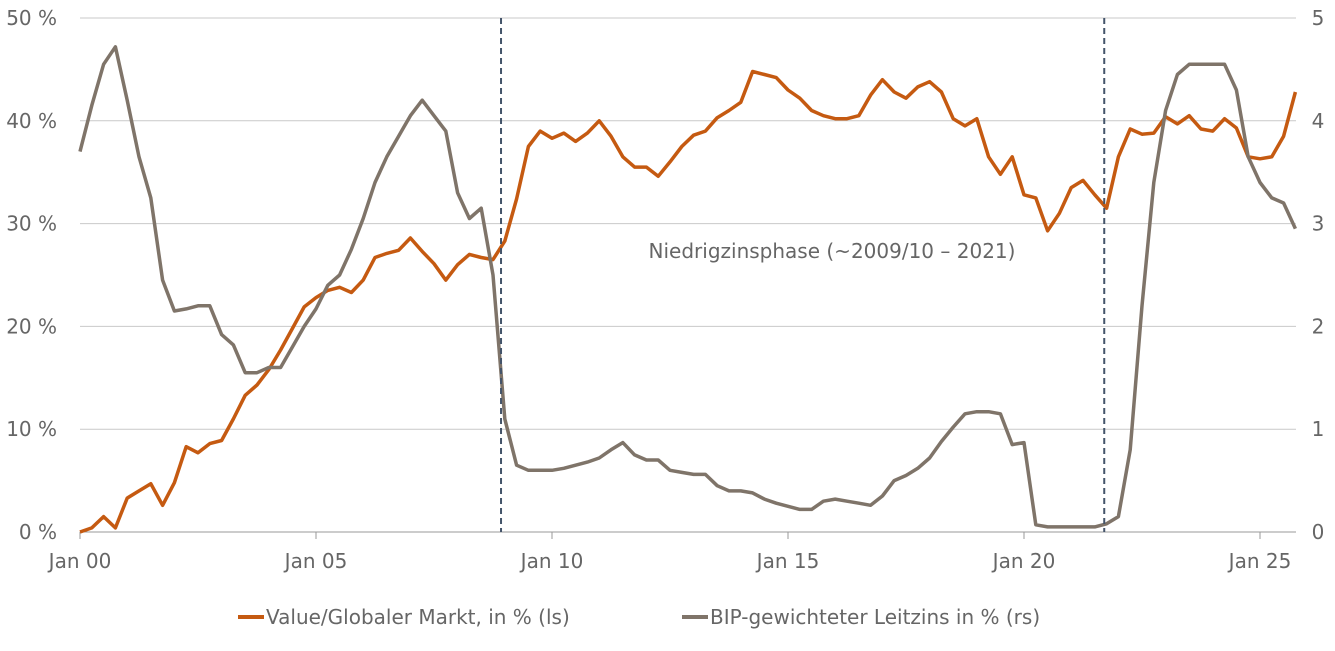 The width and height of the screenshot is (1335, 651). What do you see at coordinates (1318, 326) in the screenshot?
I see `right-tick-label: 2` at bounding box center [1318, 326].